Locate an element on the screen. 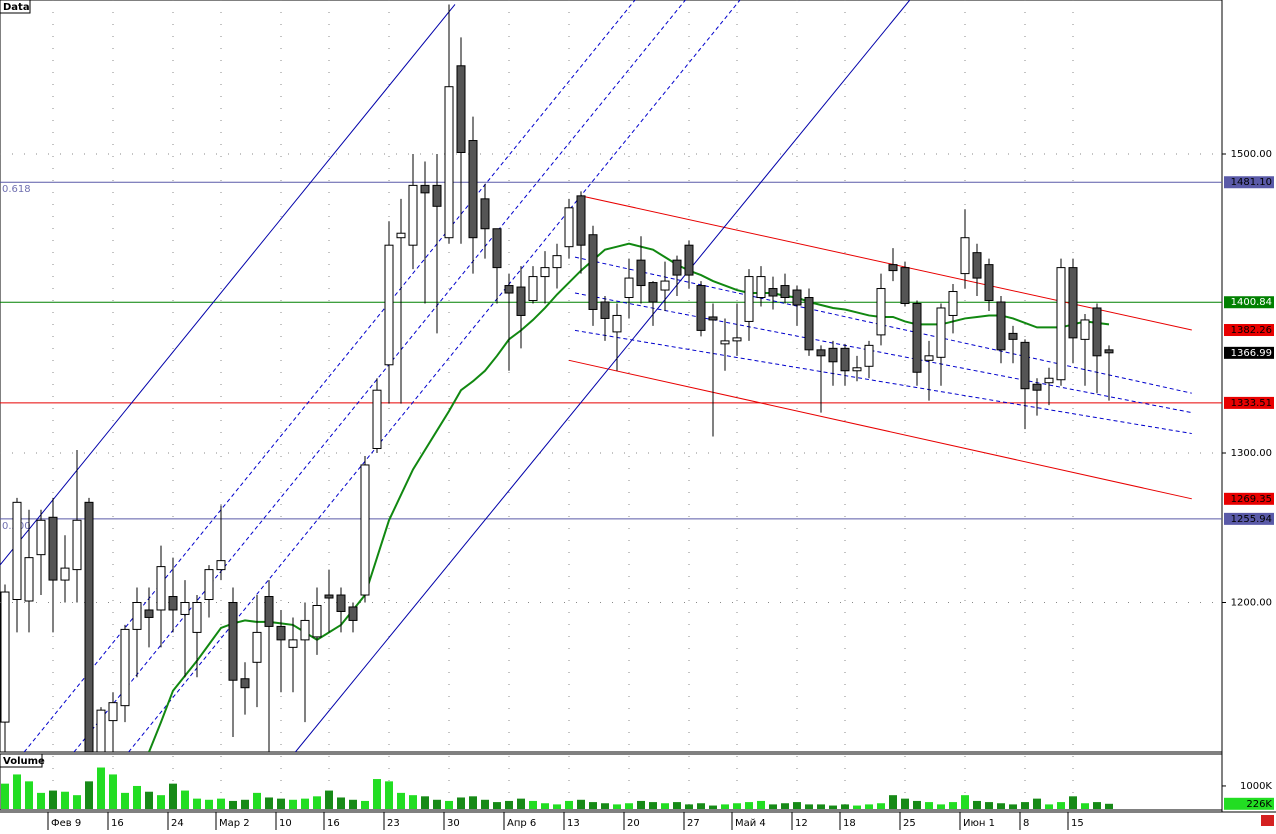  y-tick-label: 1200.00 is located at coordinates (1251, 602).